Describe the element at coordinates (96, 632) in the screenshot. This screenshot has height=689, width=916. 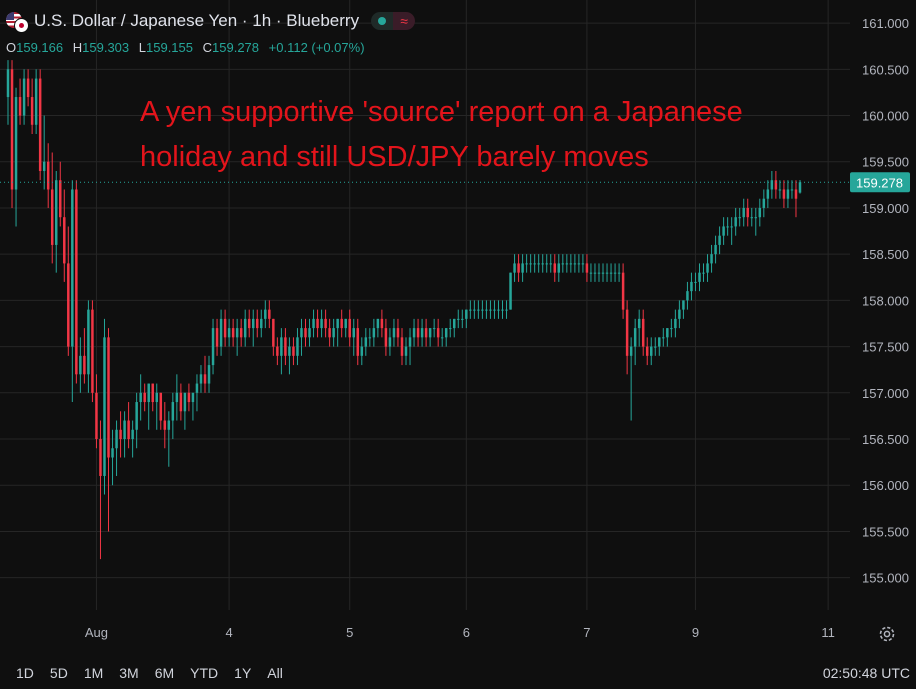
I see `time-tick-label: Aug` at that location.